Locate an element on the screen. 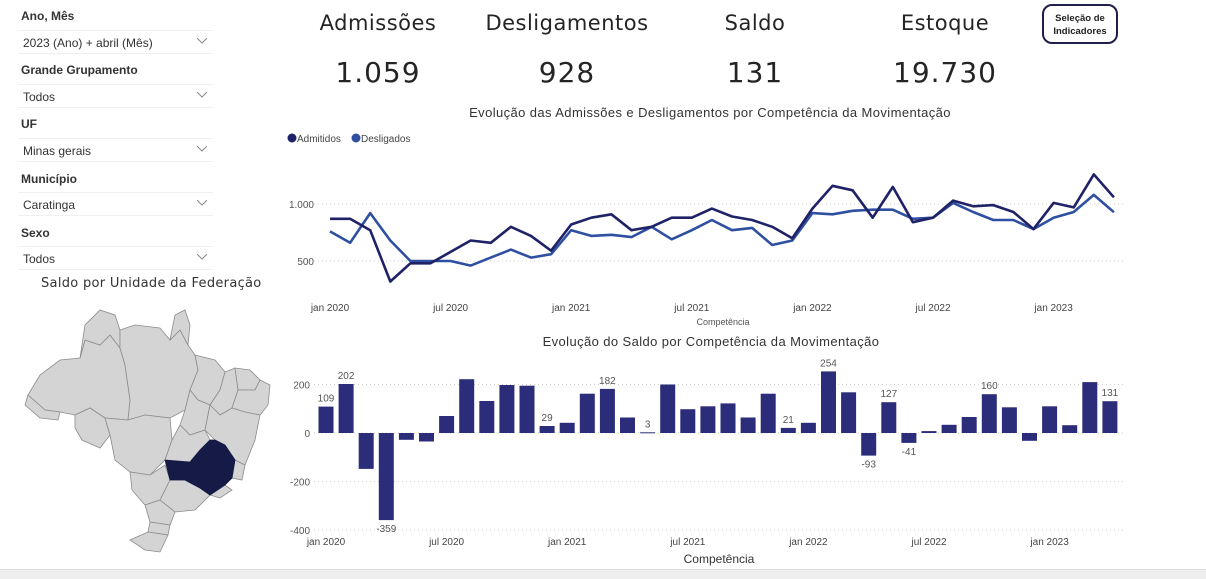 The width and height of the screenshot is (1206, 579). legend-marker-admitidos is located at coordinates (292, 138).